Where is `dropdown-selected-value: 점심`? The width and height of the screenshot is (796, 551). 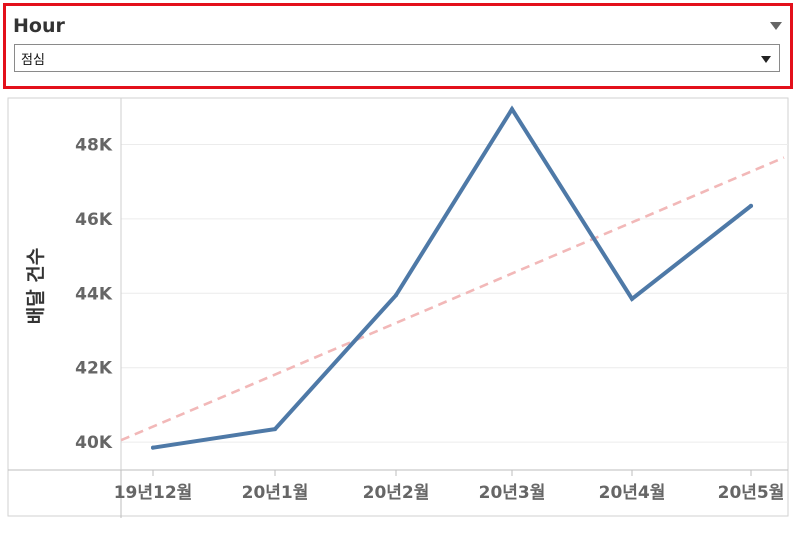 dropdown-selected-value: 점심 is located at coordinates (33, 58).